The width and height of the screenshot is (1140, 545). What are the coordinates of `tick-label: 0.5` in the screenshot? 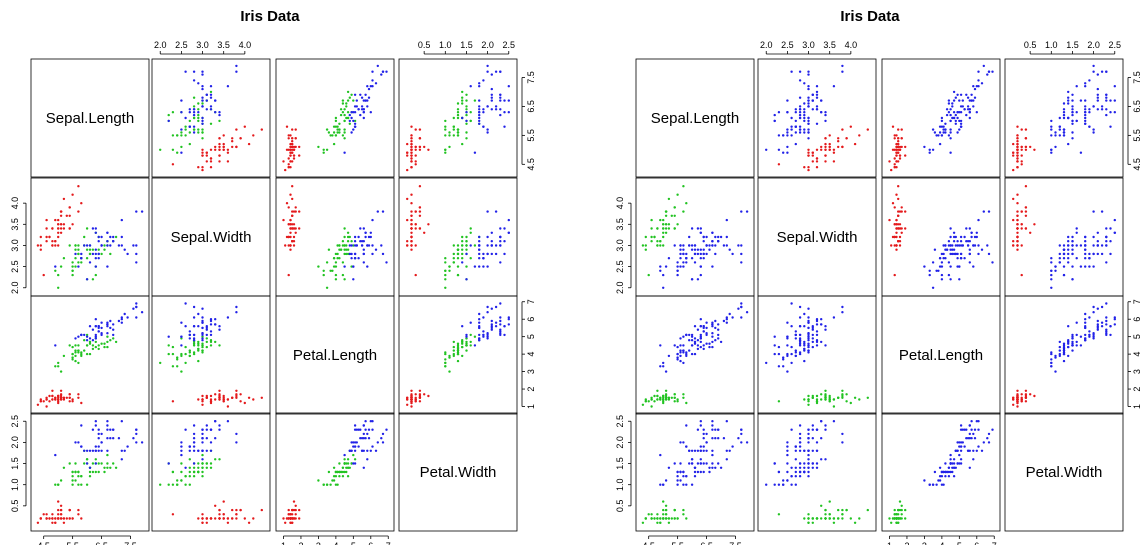 It's located at (424, 45).